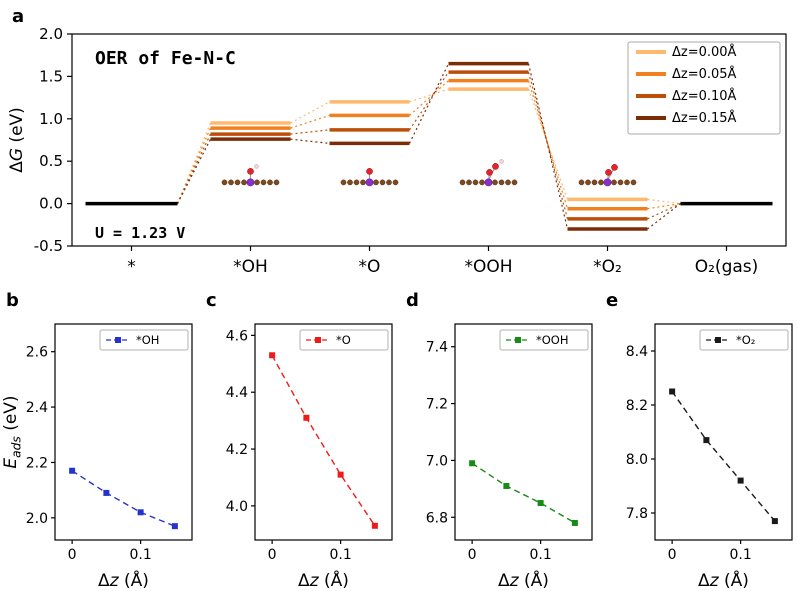  Describe the element at coordinates (488, 267) in the screenshot. I see `category-label: *OOH` at that location.